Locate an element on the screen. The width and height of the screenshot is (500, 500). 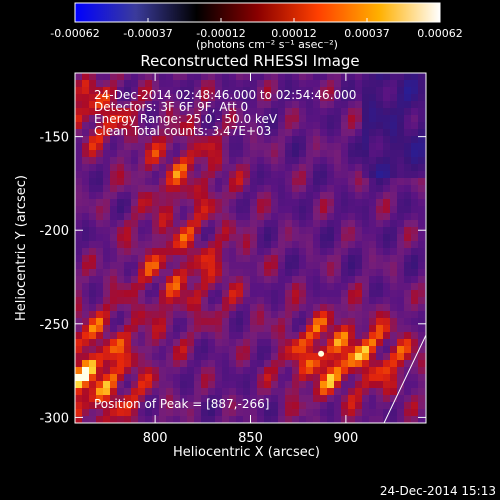
colorbar-tick-label: 0.00037 is located at coordinates (367, 33).